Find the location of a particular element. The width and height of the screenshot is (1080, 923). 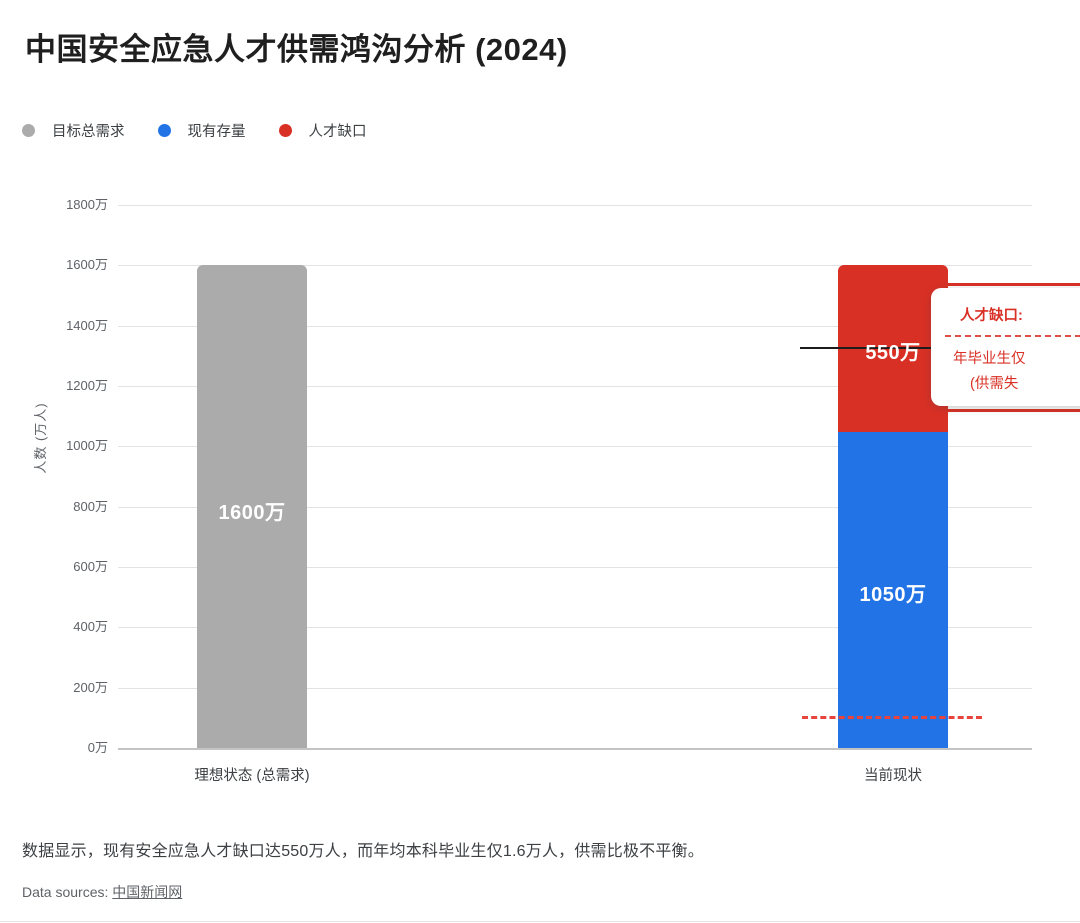

y-tick-label: 200万 is located at coordinates (90, 687).